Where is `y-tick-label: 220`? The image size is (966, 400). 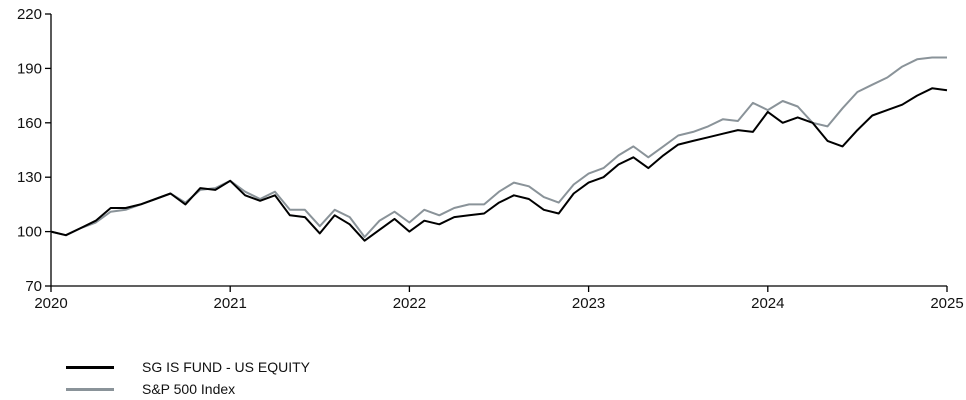 y-tick-label: 220 is located at coordinates (29, 14).